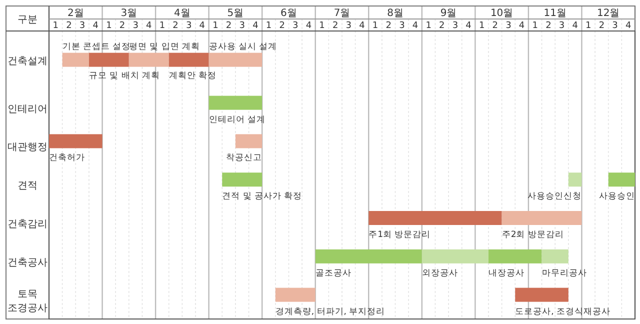 The image size is (640, 324). Describe the element at coordinates (502, 13) in the screenshot. I see `x-tick-label: 10월` at that location.